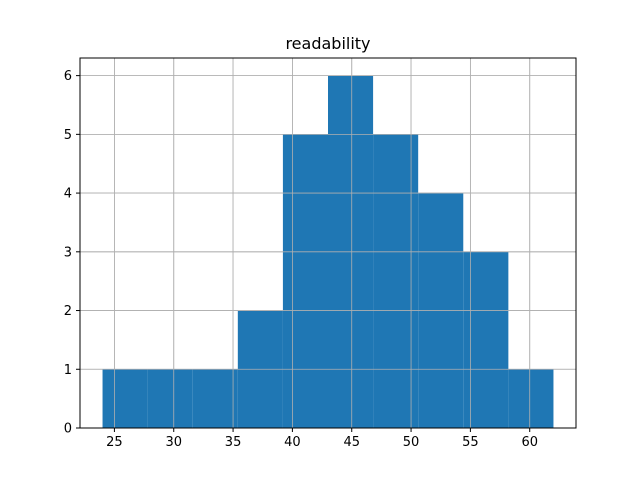 The height and width of the screenshot is (480, 640). What do you see at coordinates (233, 442) in the screenshot?
I see `x-tick-label: 35` at bounding box center [233, 442].